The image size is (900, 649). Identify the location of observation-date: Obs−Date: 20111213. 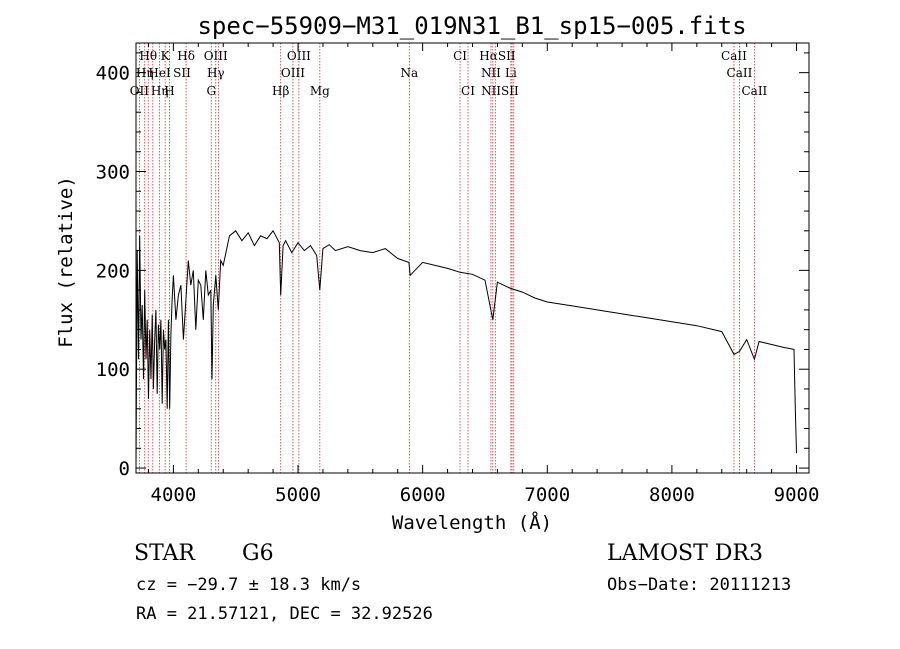
(699, 585).